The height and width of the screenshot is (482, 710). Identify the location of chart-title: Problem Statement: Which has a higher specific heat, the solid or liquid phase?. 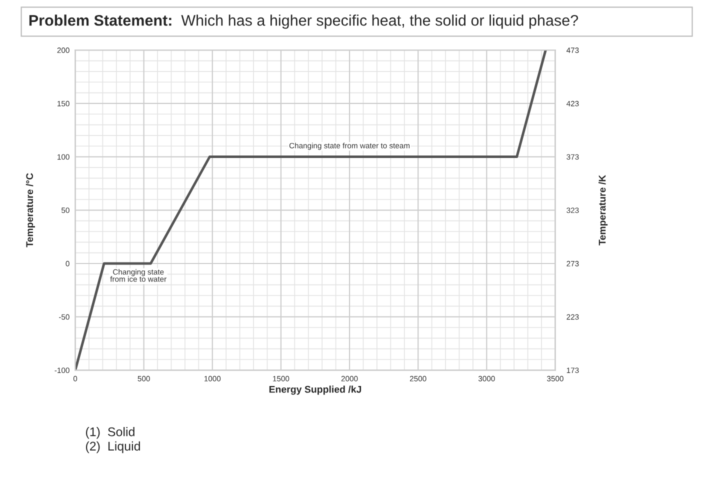
(303, 21).